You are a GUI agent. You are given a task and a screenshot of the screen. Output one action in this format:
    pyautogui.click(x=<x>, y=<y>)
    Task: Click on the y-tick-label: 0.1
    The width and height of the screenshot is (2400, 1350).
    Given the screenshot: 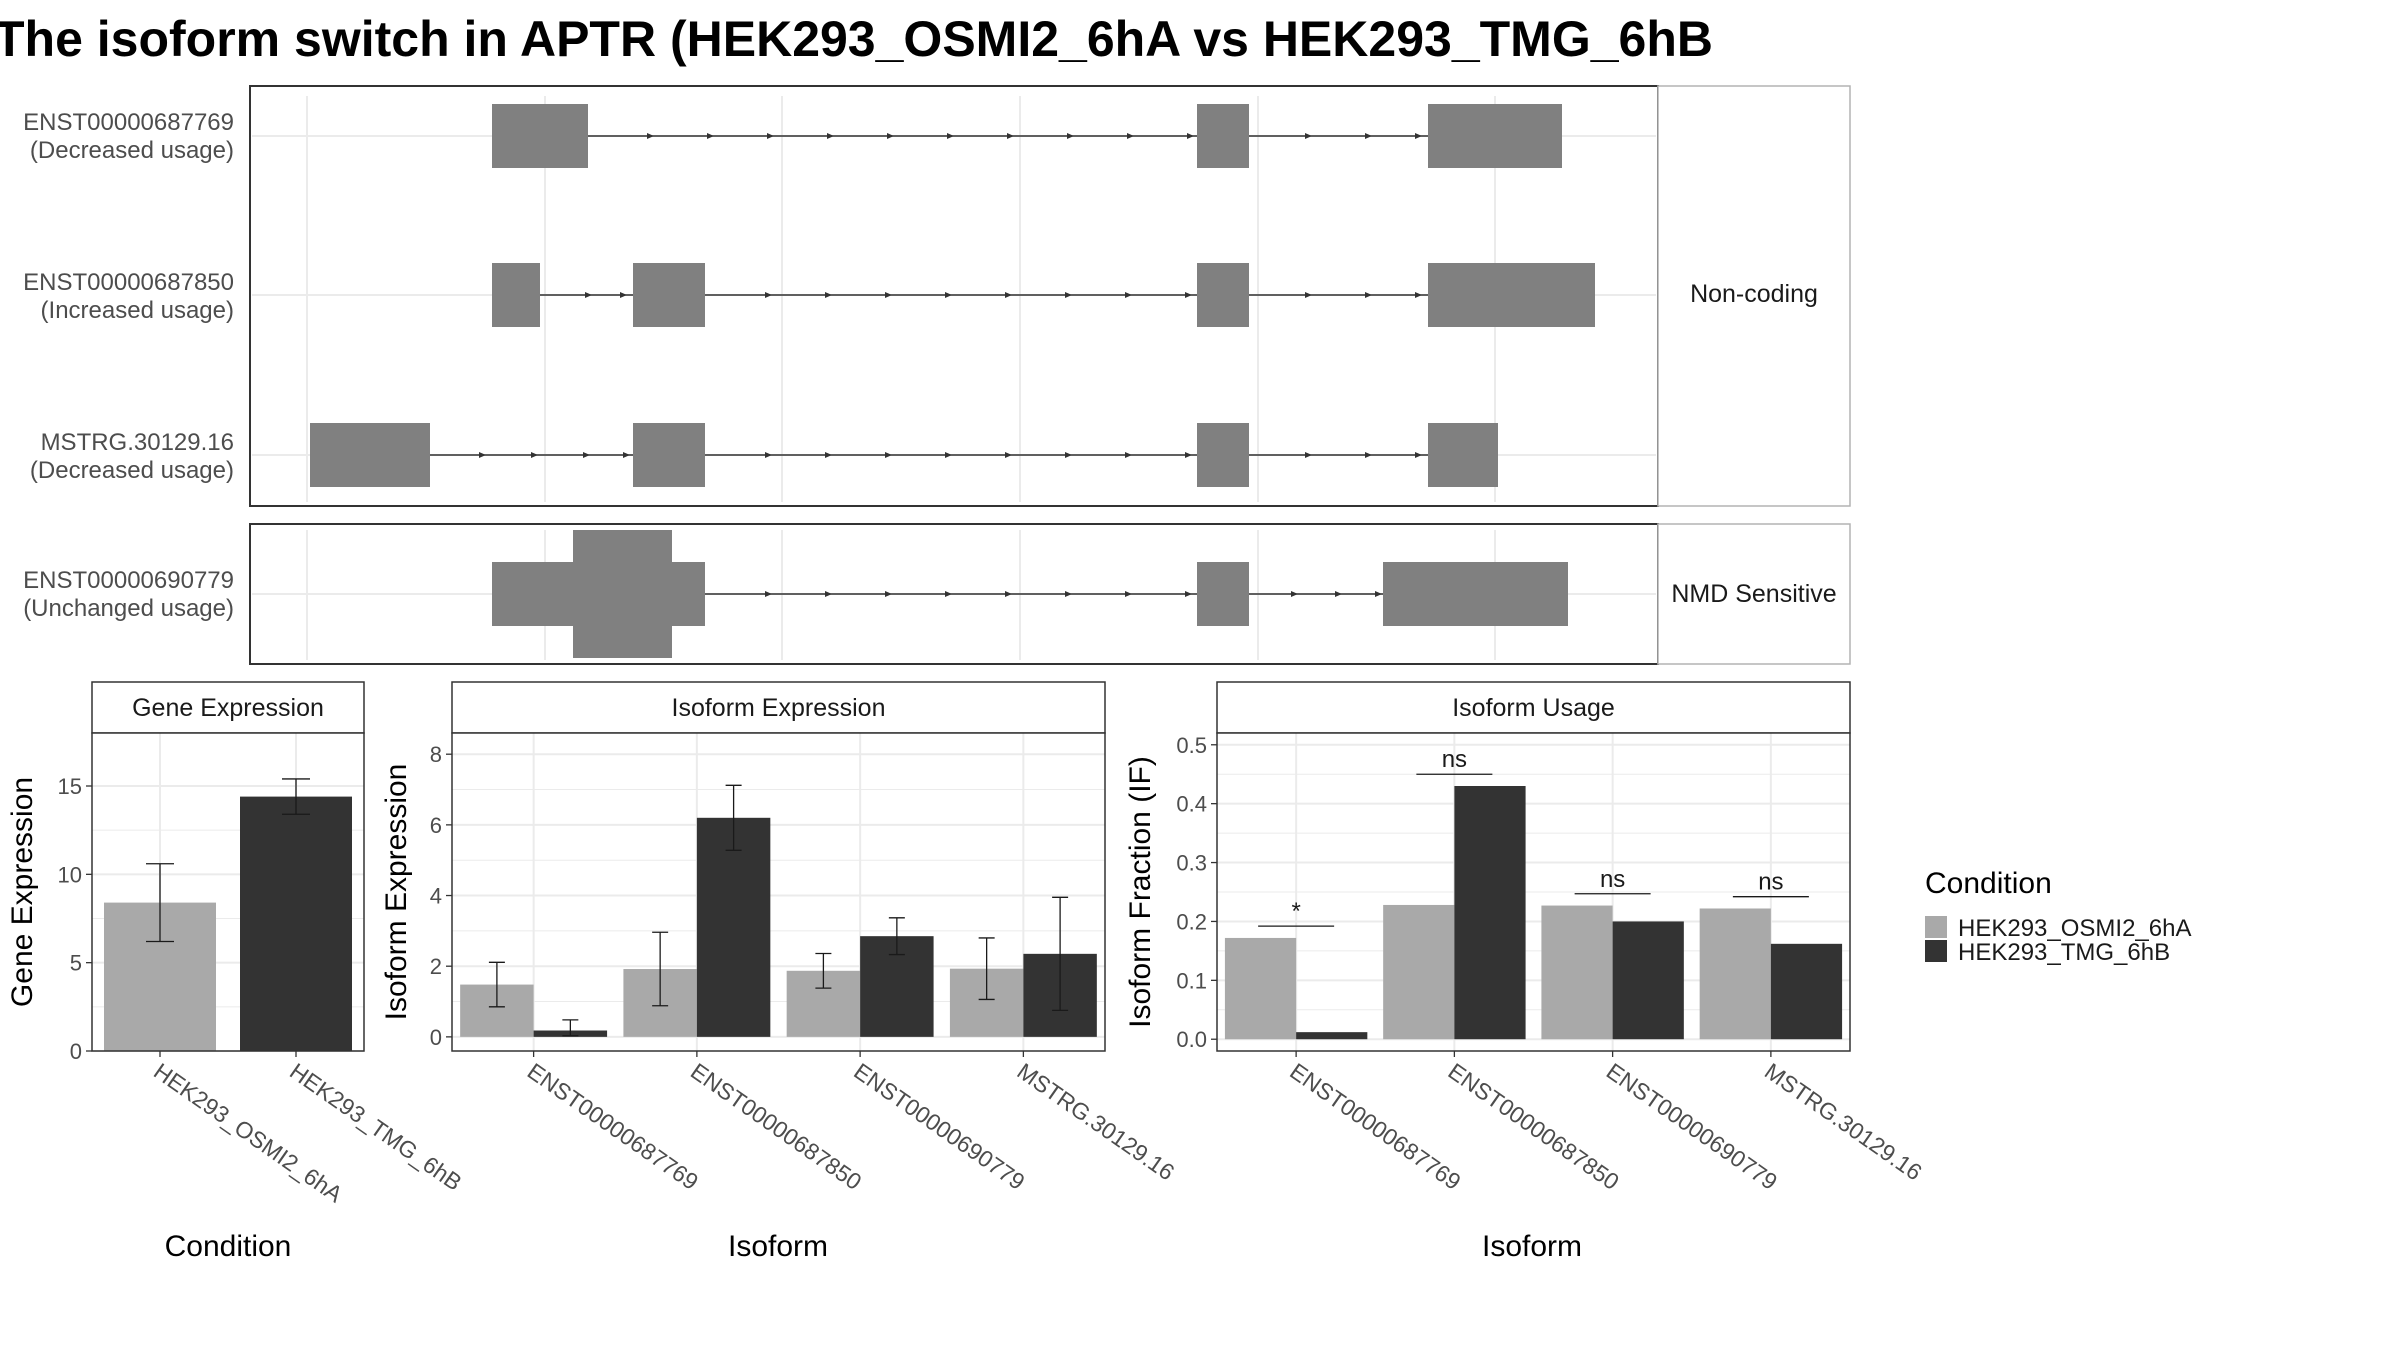 What is the action you would take?
    pyautogui.click(x=1191, y=980)
    